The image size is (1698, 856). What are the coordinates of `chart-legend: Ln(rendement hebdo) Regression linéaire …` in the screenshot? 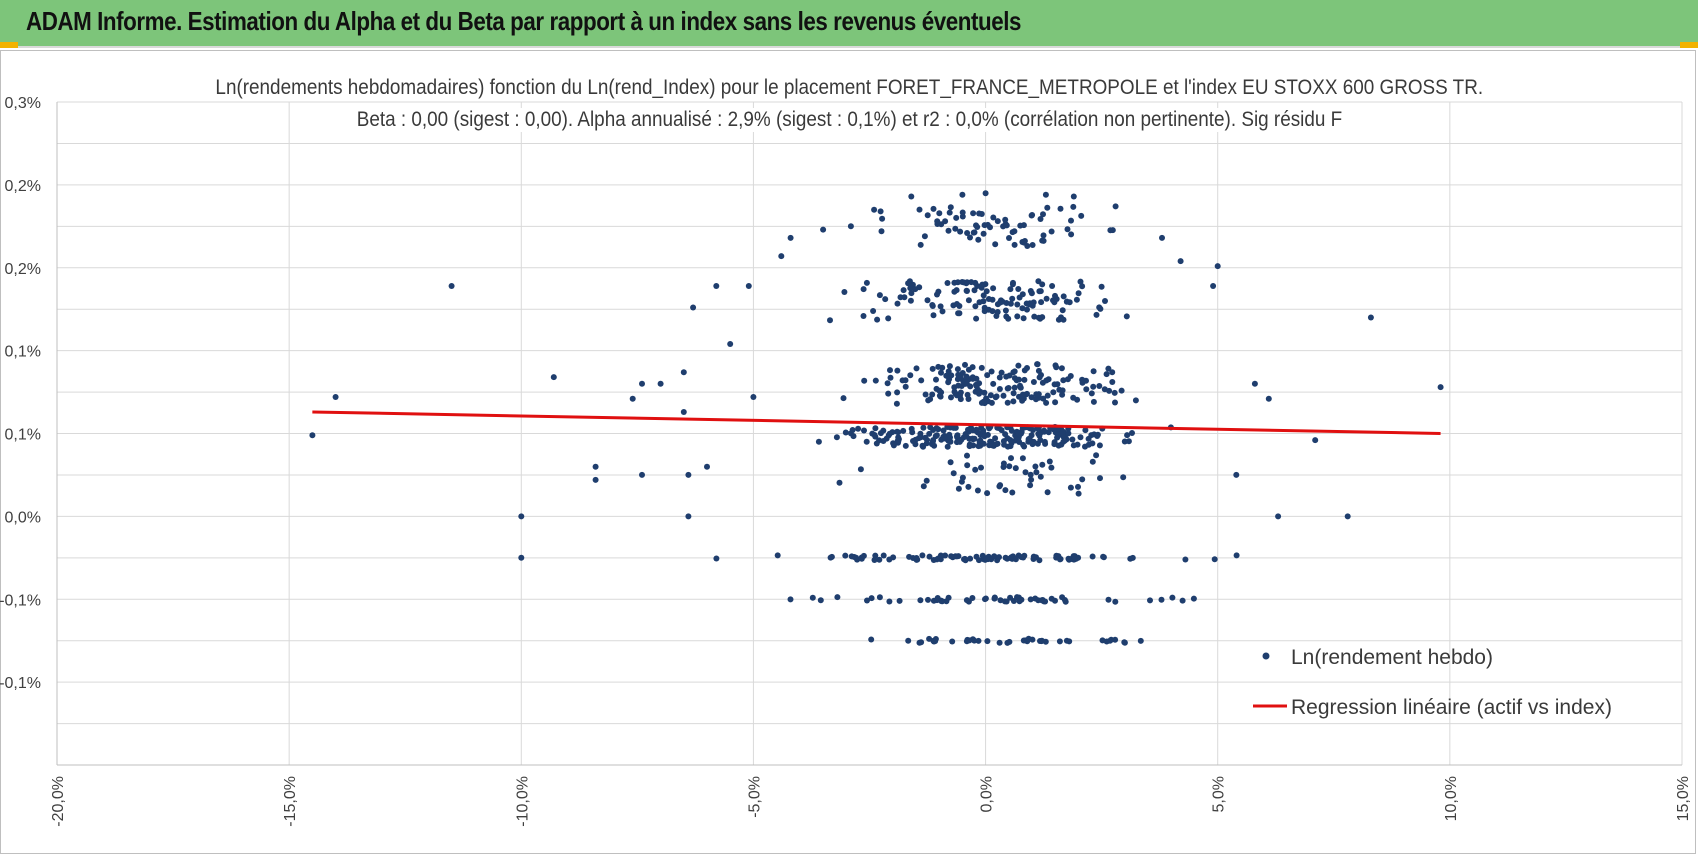 It's located at (1432, 682).